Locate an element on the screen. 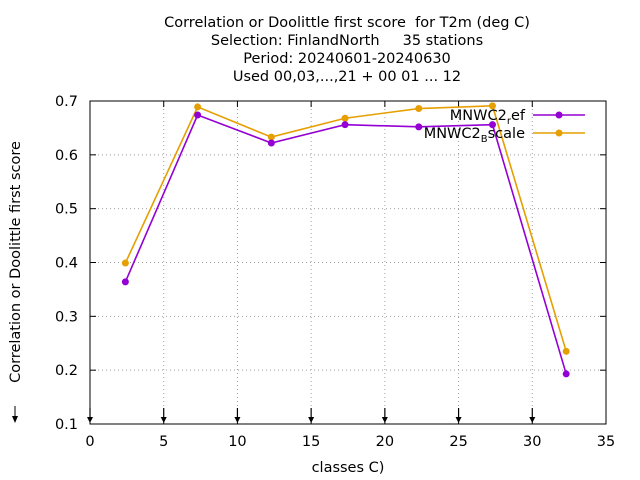 This screenshot has height=480, width=640. title-line-2: Selection: FinlandNorth 35 stations is located at coordinates (347, 41).